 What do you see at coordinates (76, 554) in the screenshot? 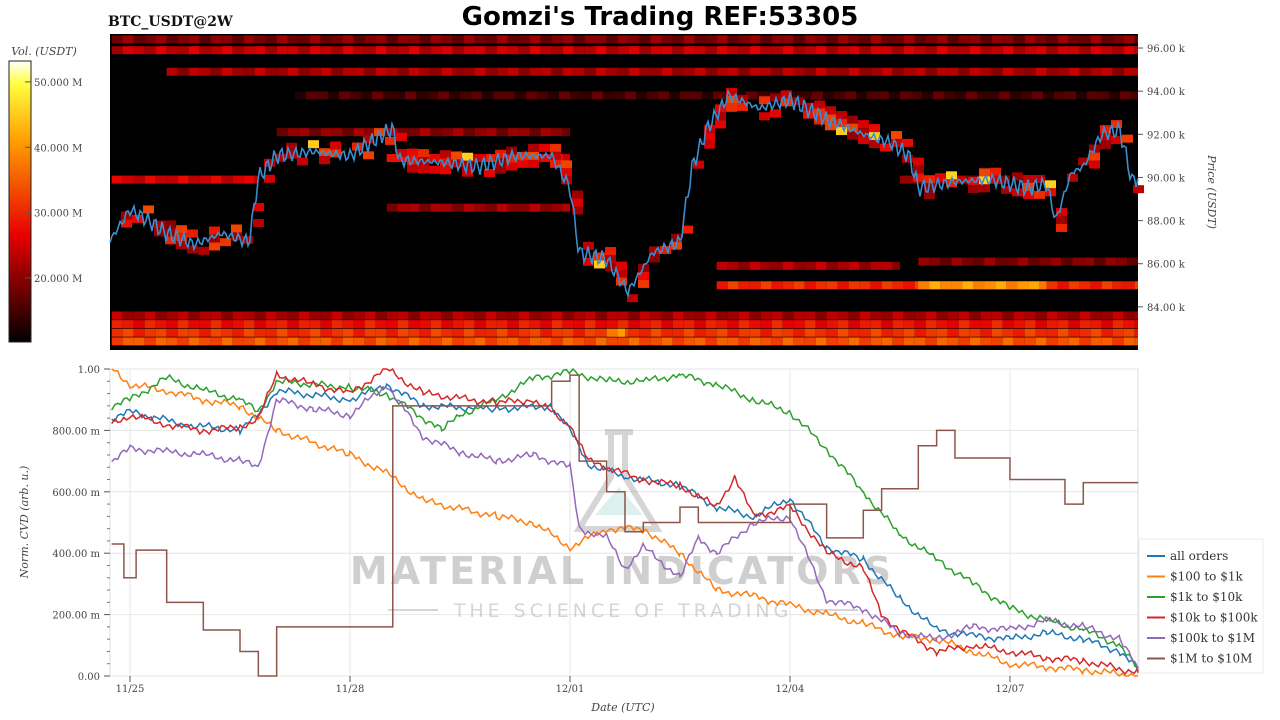
I see `y-tick-label: 400.00 m` at bounding box center [76, 554].